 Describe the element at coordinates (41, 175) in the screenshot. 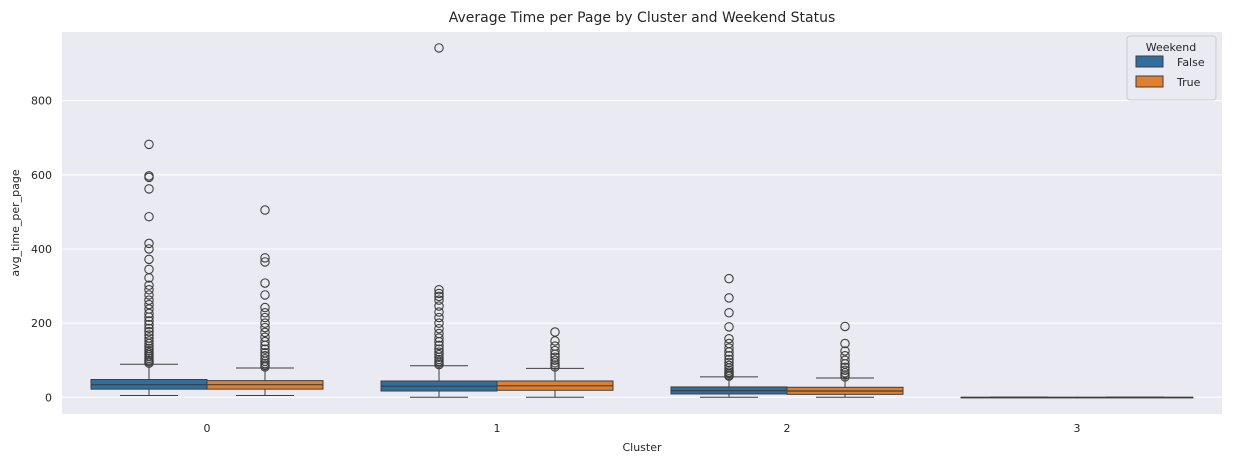

I see `y-tick-label: 600` at that location.